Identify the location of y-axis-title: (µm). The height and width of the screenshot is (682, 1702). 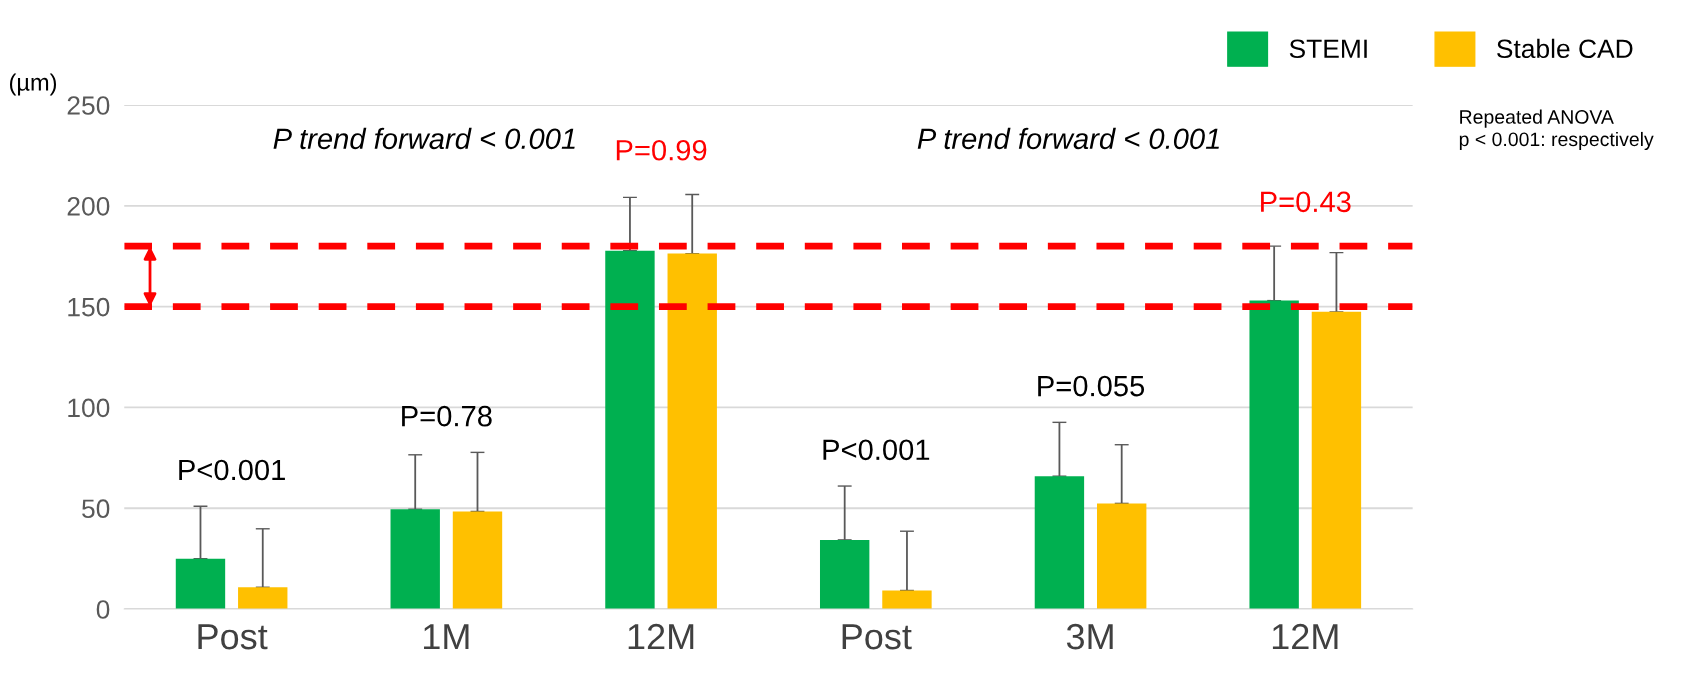
(33, 84).